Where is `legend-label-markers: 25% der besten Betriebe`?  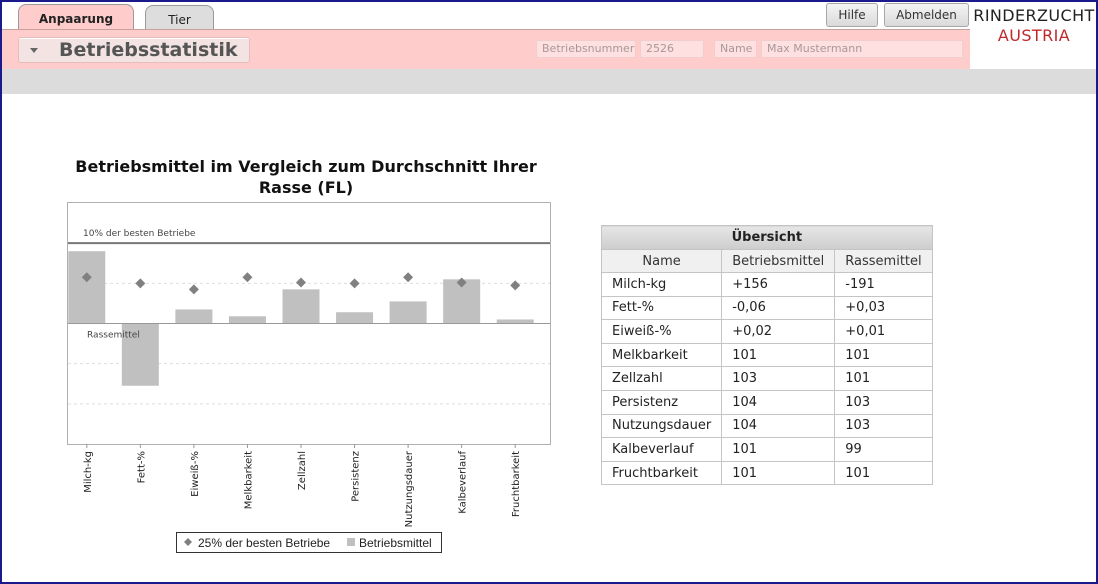
legend-label-markers: 25% der besten Betriebe is located at coordinates (264, 543).